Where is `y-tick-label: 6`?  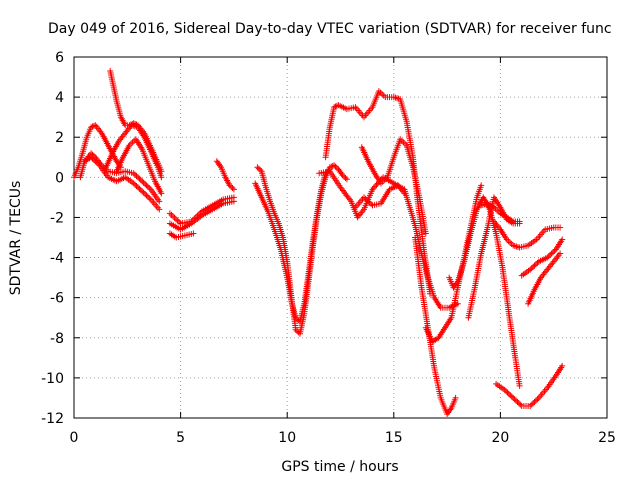 y-tick-label: 6 is located at coordinates (59, 58).